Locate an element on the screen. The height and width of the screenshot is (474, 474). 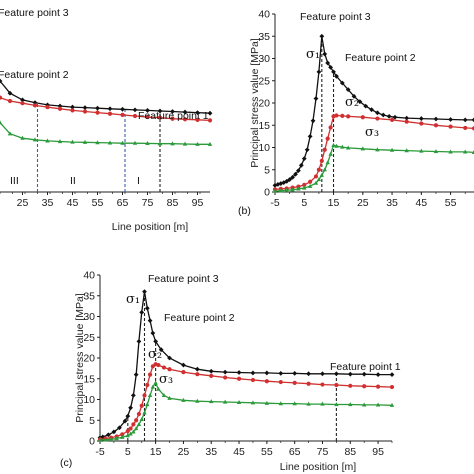
y-axis-label: Principal stress value [MPa] is located at coordinates (255, 103).